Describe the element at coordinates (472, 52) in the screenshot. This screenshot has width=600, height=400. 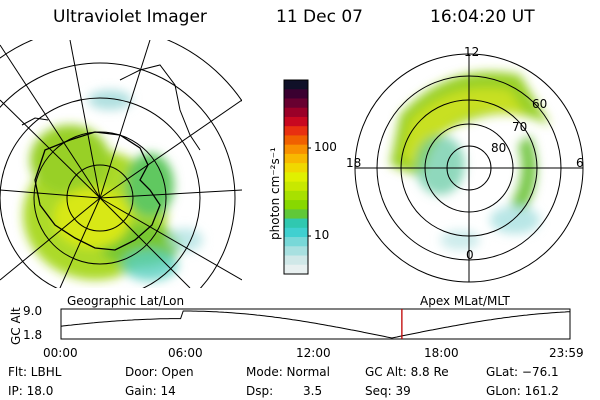
I see `mlt-label-12: 12` at that location.